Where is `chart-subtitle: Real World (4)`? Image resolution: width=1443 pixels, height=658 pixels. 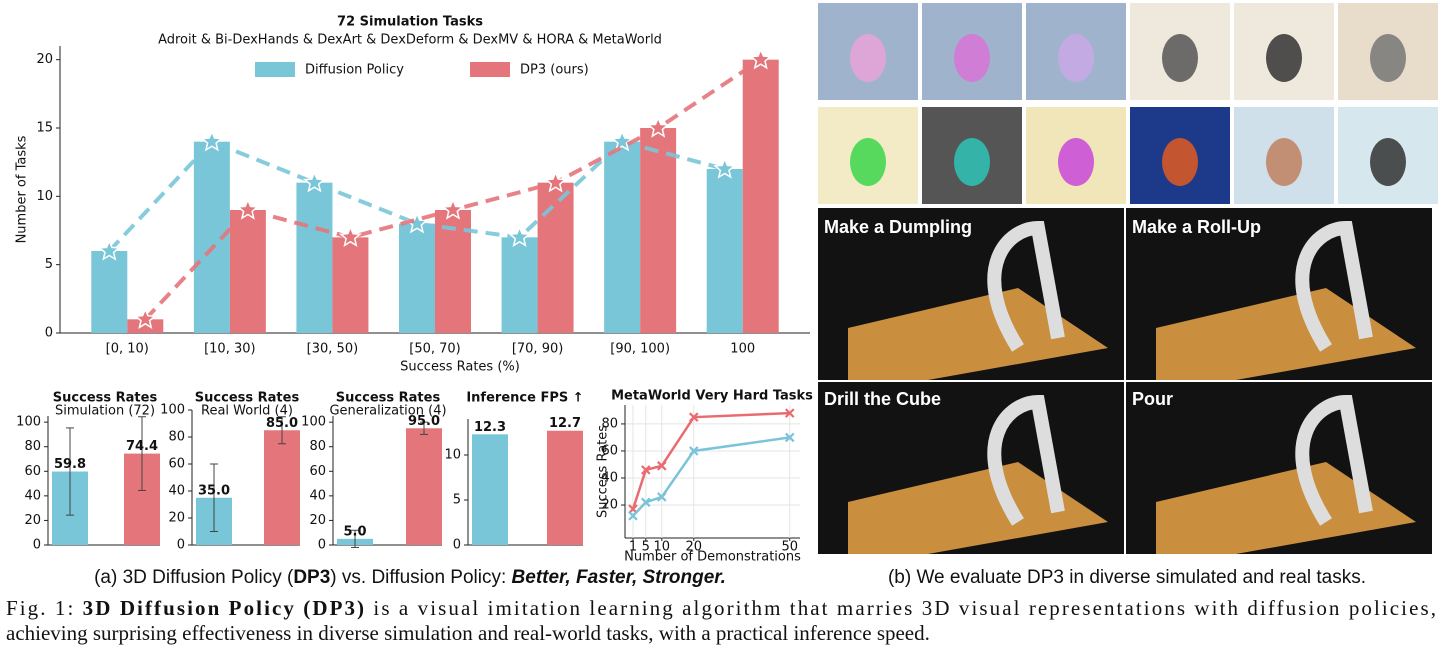 chart-subtitle: Real World (4) is located at coordinates (247, 411).